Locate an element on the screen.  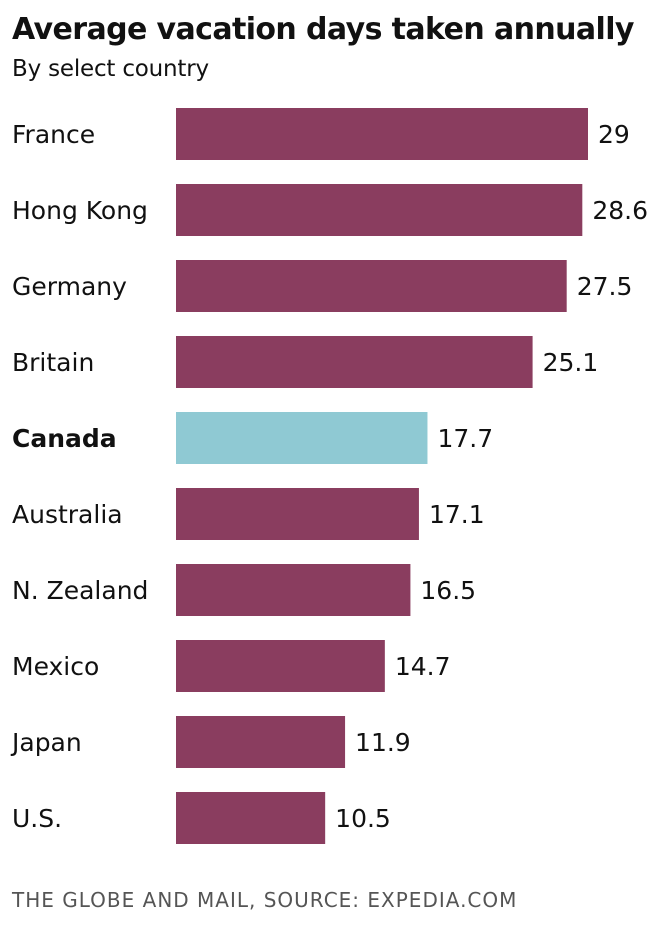
value-label-n-zealand: 16.5 is located at coordinates (448, 590).